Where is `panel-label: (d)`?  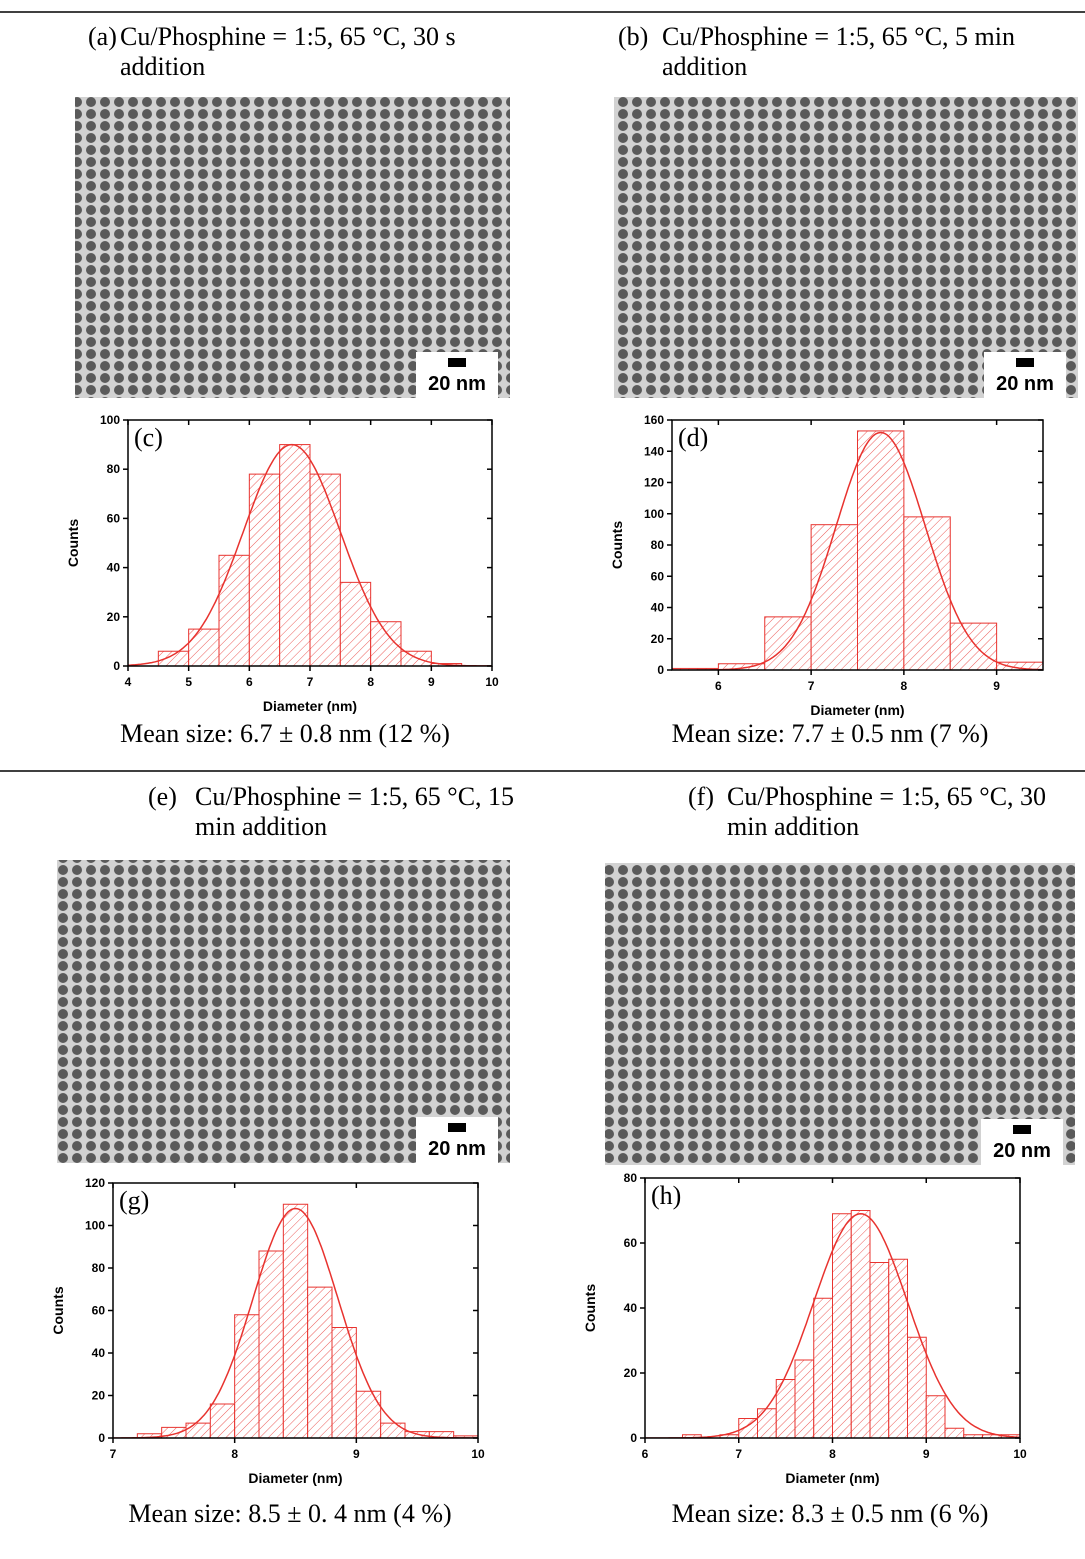
panel-label: (d) is located at coordinates (693, 437).